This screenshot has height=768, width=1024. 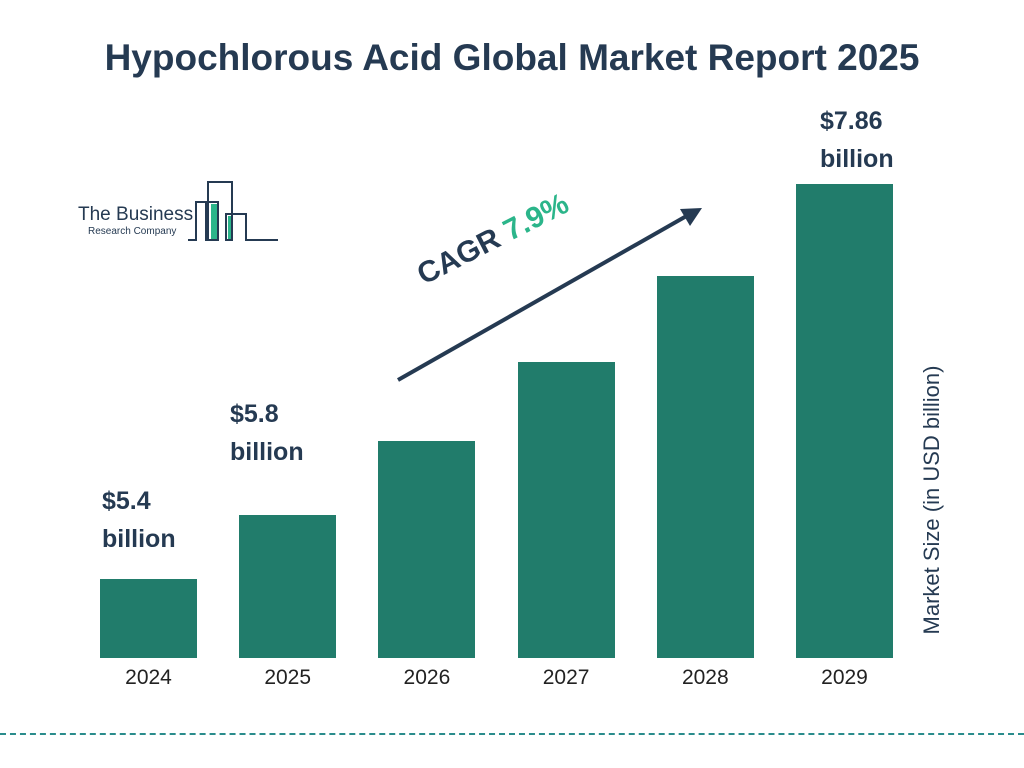 What do you see at coordinates (844, 421) in the screenshot?
I see `bar-2029` at bounding box center [844, 421].